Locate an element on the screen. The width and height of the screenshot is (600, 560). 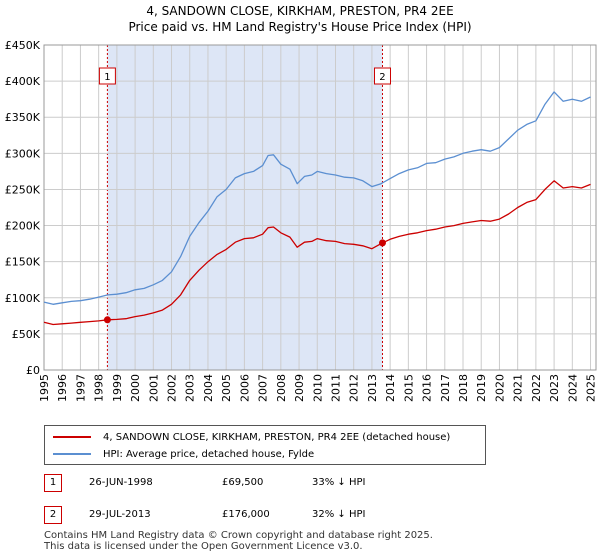
x-tick-label: 2024 is located at coordinates (572, 388).